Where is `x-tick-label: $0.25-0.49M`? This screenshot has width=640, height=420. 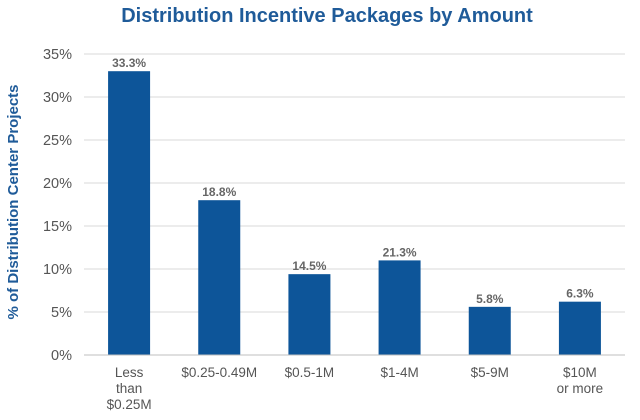 x-tick-label: $0.25-0.49M is located at coordinates (219, 372).